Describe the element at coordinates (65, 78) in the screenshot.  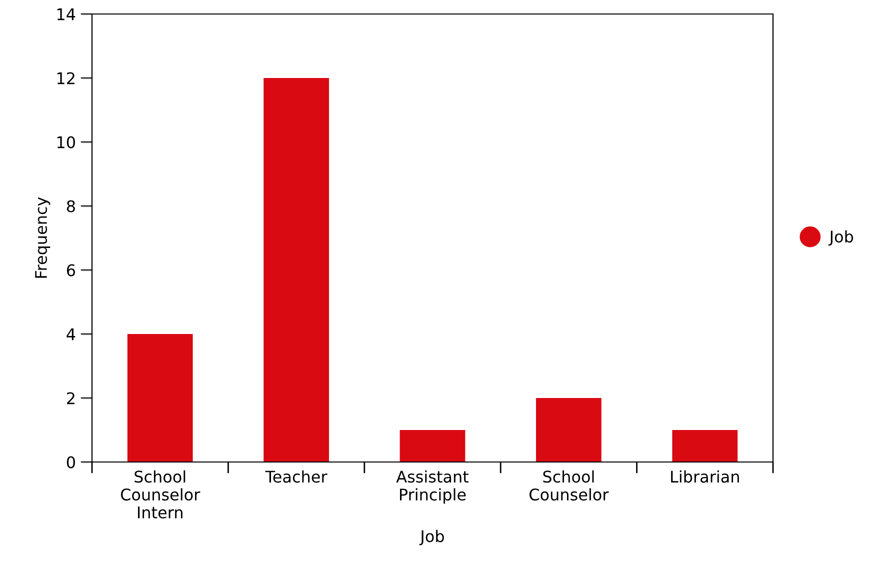
I see `y-tick-label: 12` at that location.